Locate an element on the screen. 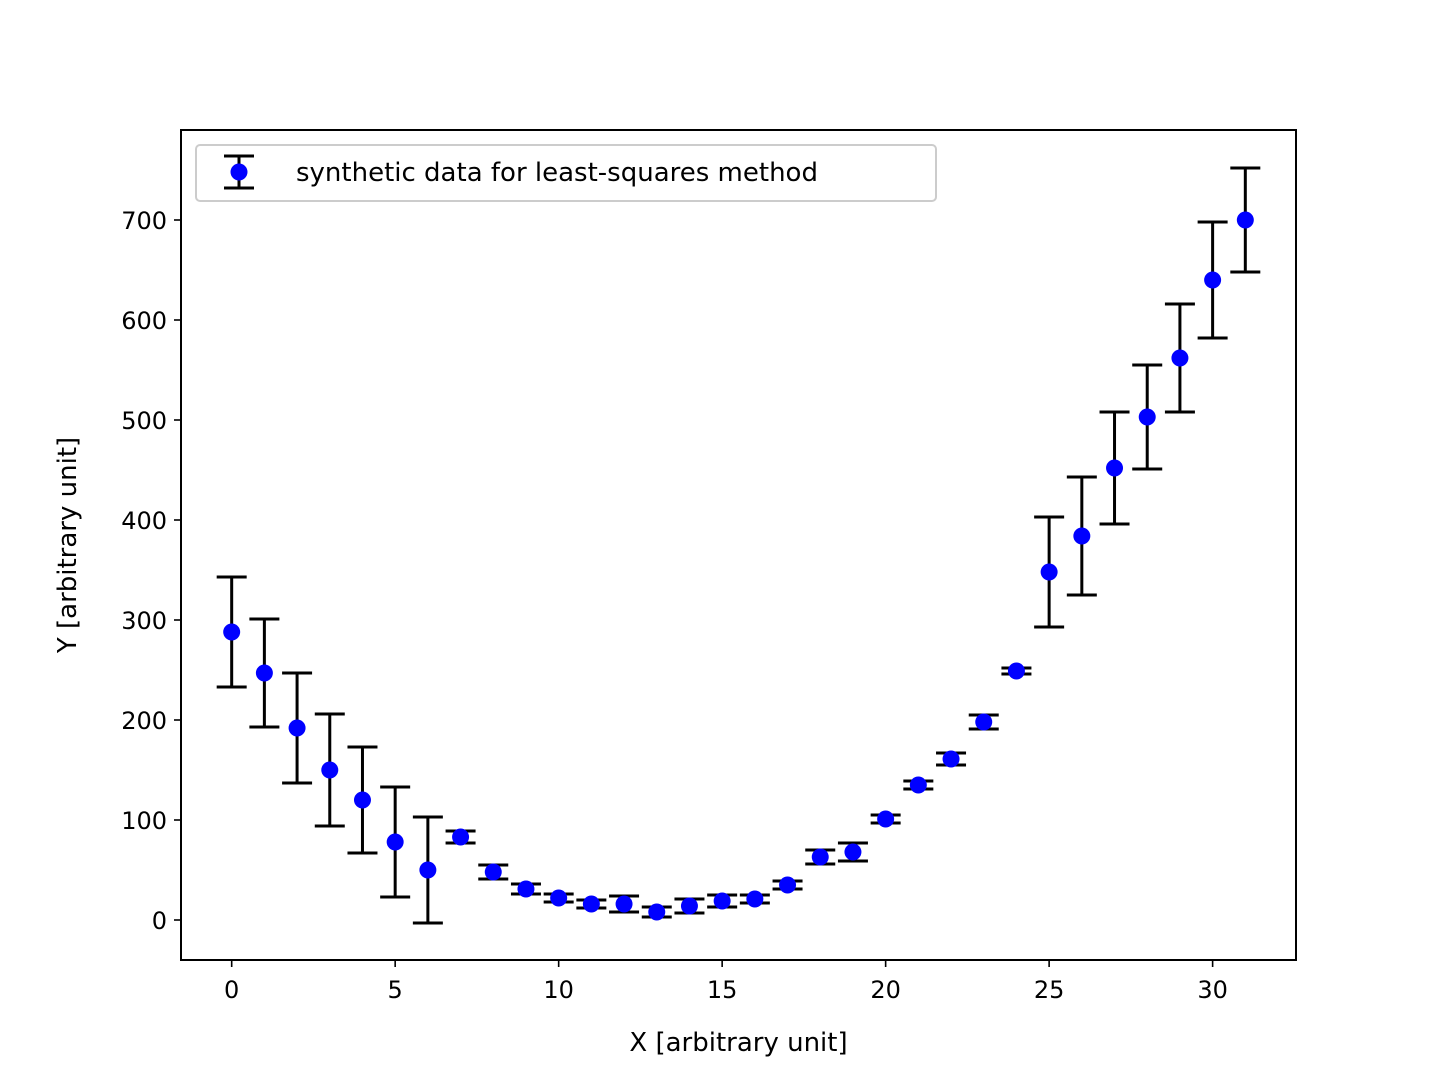 This screenshot has height=1080, width=1440. y-tick-label: 600 is located at coordinates (144, 321).